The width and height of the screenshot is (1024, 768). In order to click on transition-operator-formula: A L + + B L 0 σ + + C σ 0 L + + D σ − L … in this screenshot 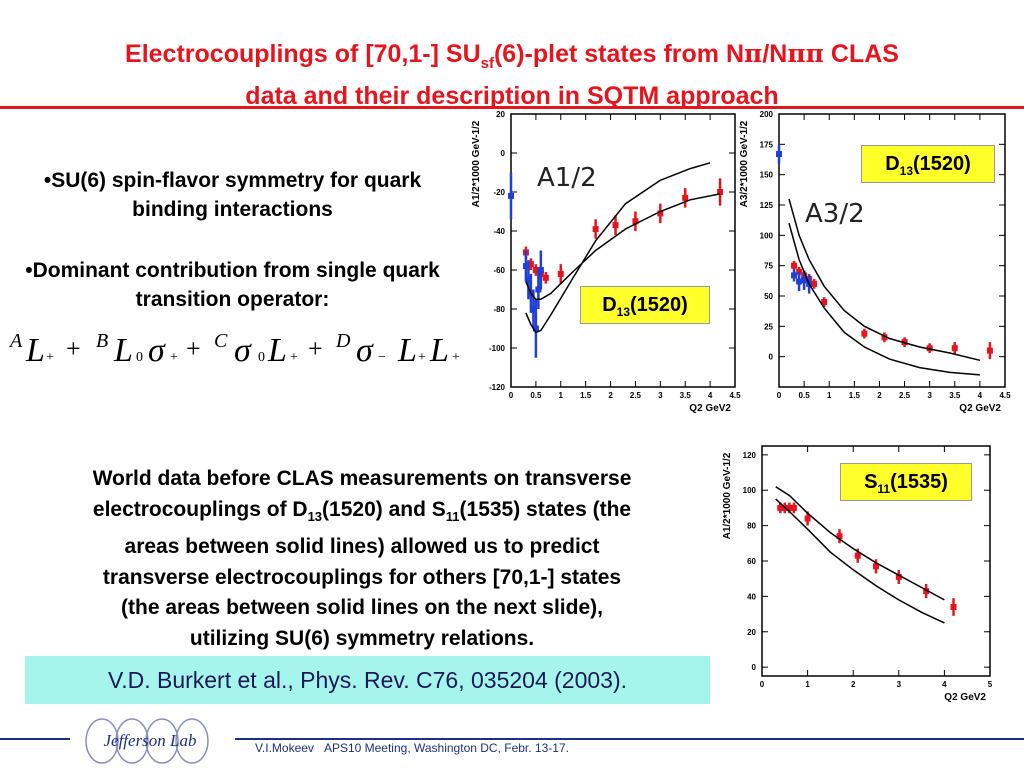, I will do `click(236, 352)`.